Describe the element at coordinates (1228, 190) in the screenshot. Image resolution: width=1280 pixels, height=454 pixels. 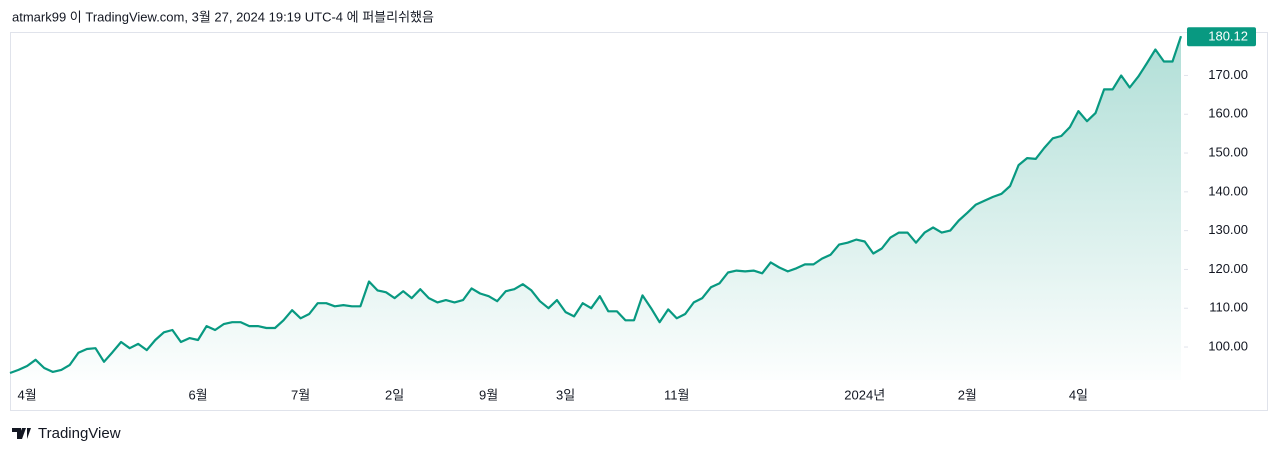
I see `y-tick-label: 140.00` at that location.